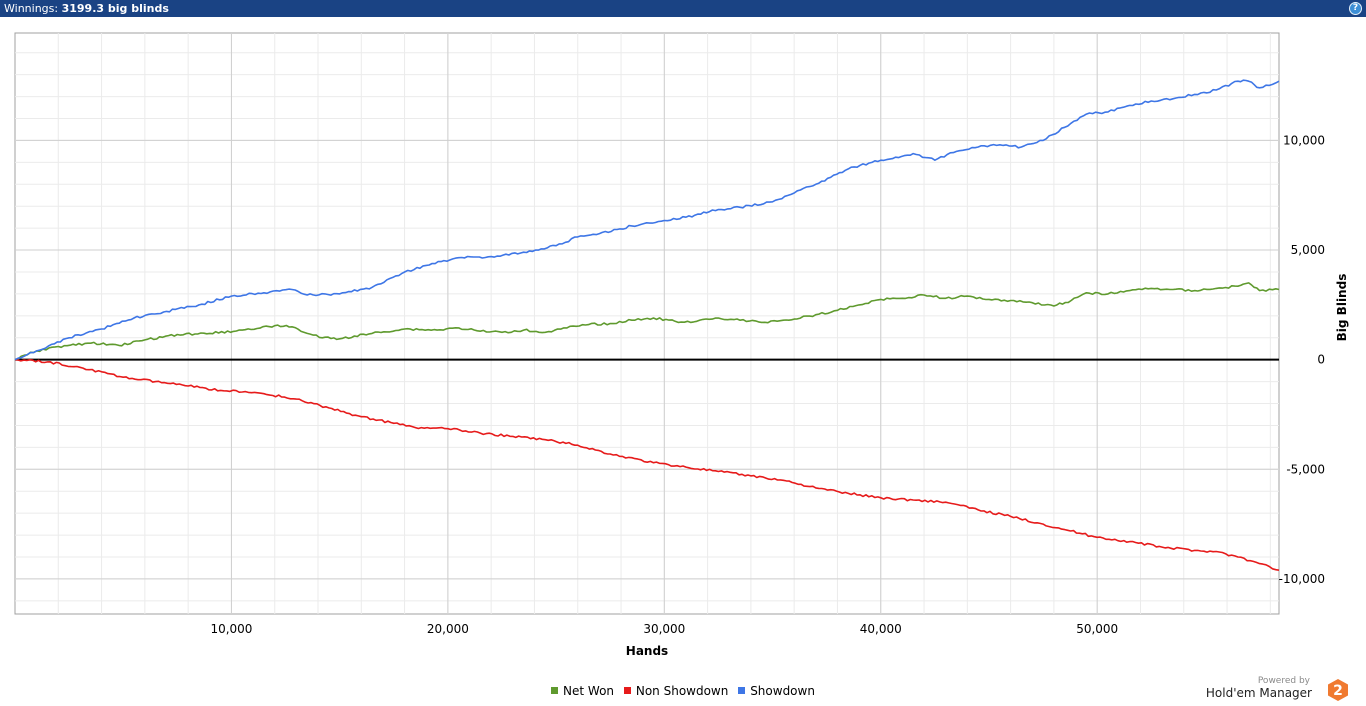 The width and height of the screenshot is (1366, 706). Describe the element at coordinates (881, 629) in the screenshot. I see `x-tick-label: 40,000` at that location.